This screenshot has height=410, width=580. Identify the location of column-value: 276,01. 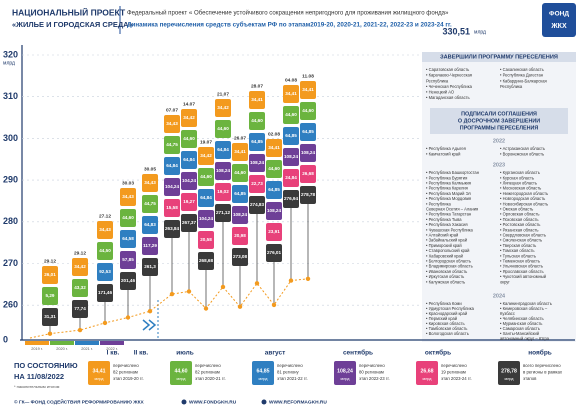
(274, 252).